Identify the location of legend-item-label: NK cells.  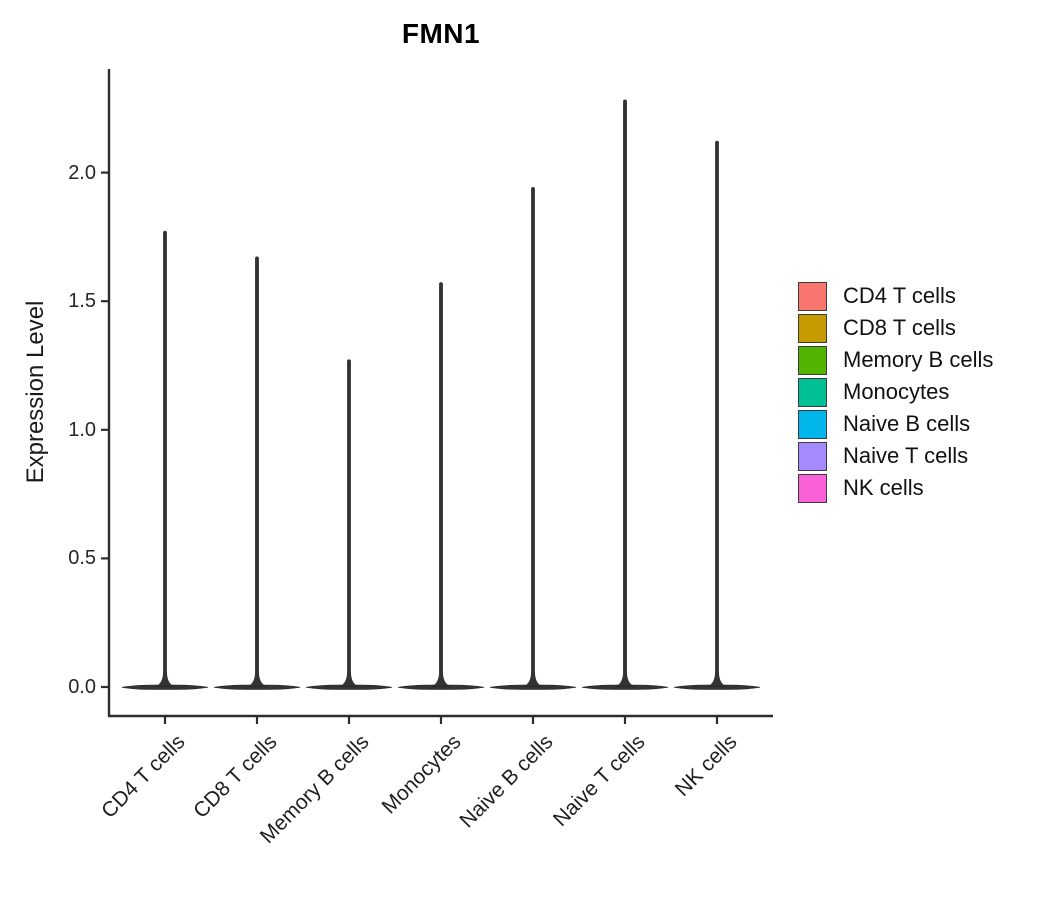
(883, 487).